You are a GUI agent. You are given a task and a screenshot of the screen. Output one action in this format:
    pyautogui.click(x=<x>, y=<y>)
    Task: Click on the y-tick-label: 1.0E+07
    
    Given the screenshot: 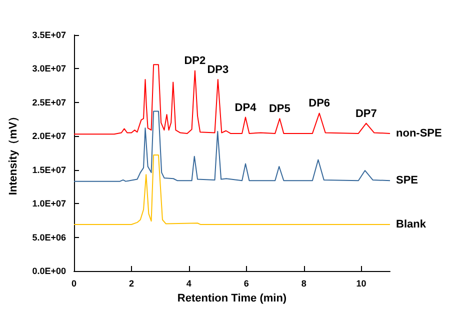 What is the action you would take?
    pyautogui.click(x=49, y=203)
    